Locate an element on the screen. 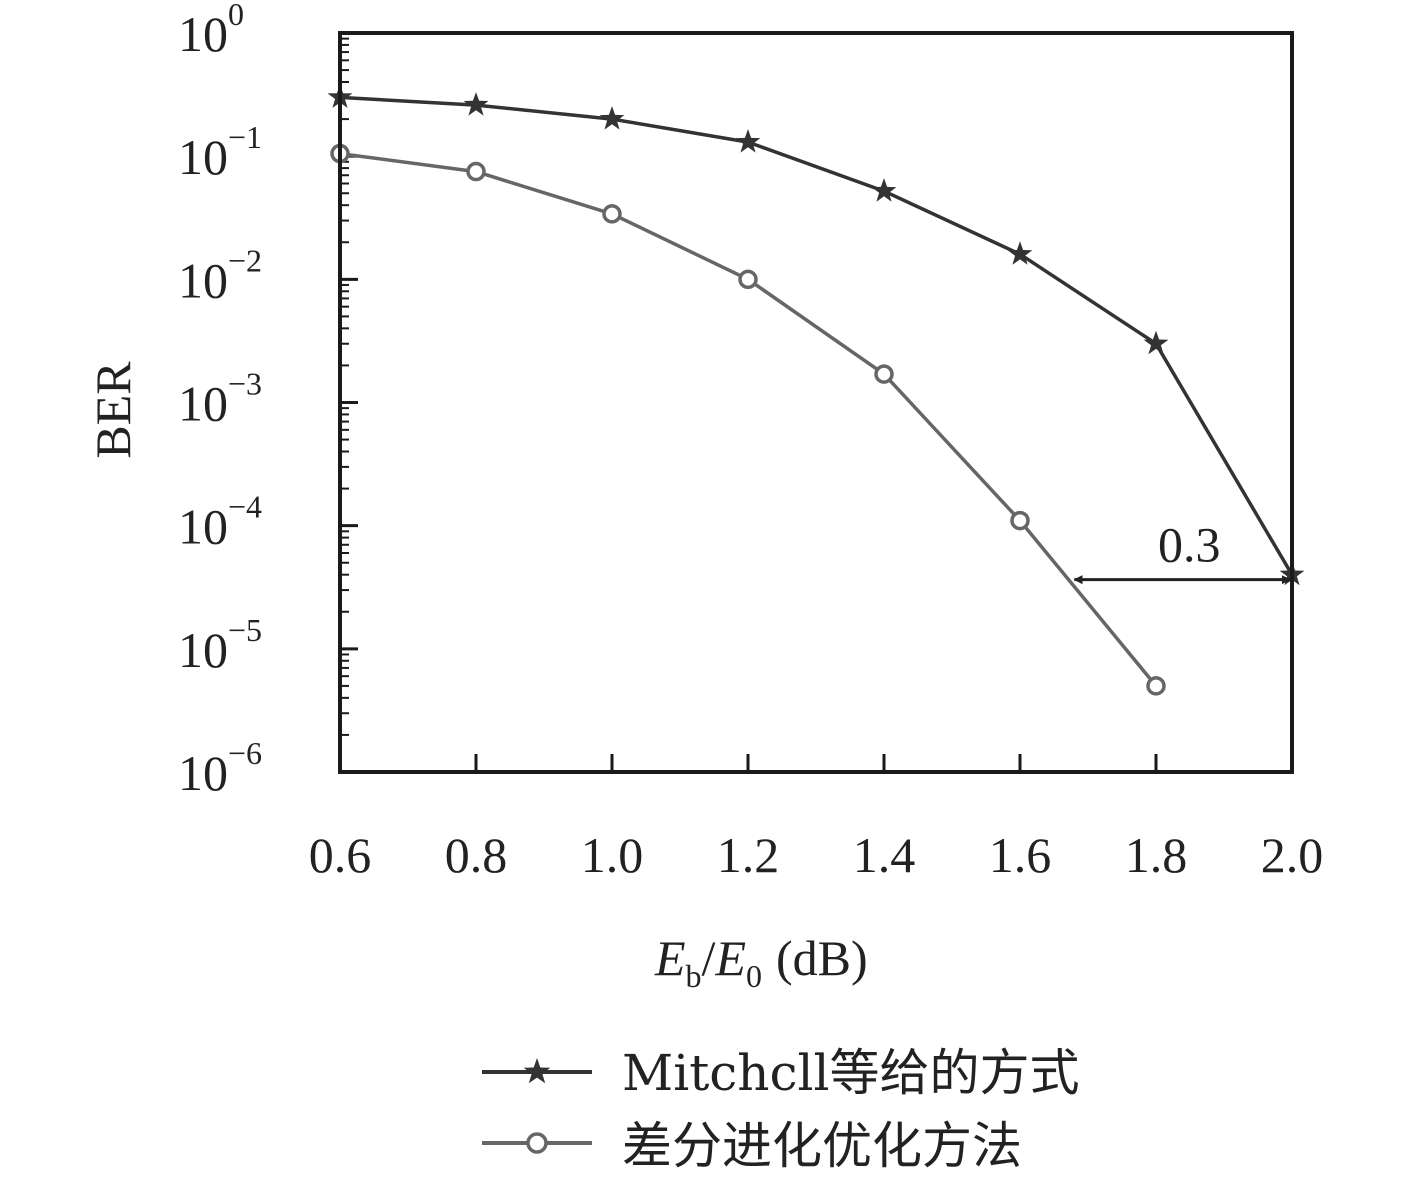 The width and height of the screenshot is (1417, 1181). x-tick-labels: 0.6 0.8 1.0 1.2 1.4 1.6 1.8 2.0 is located at coordinates (816, 855).